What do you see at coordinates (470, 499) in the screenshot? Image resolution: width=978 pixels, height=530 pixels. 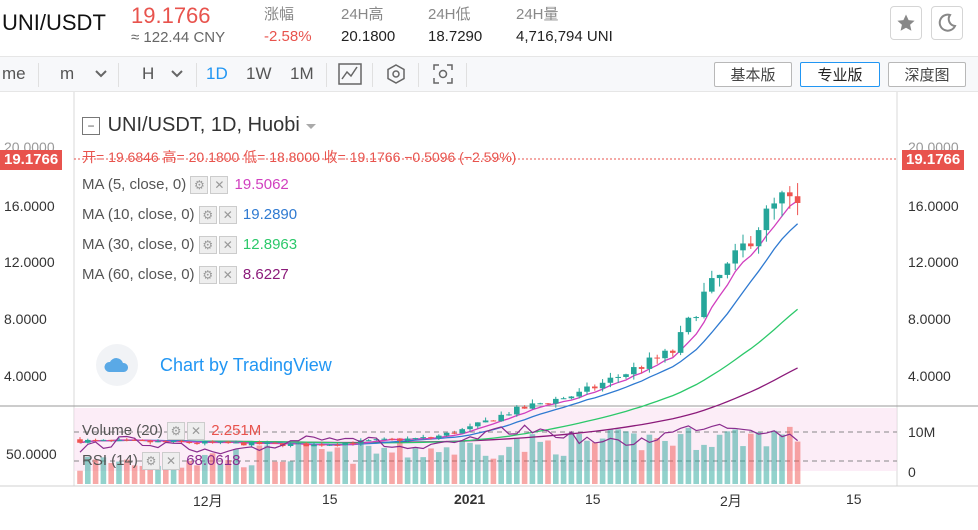 I see `x-label: 2021` at bounding box center [470, 499].